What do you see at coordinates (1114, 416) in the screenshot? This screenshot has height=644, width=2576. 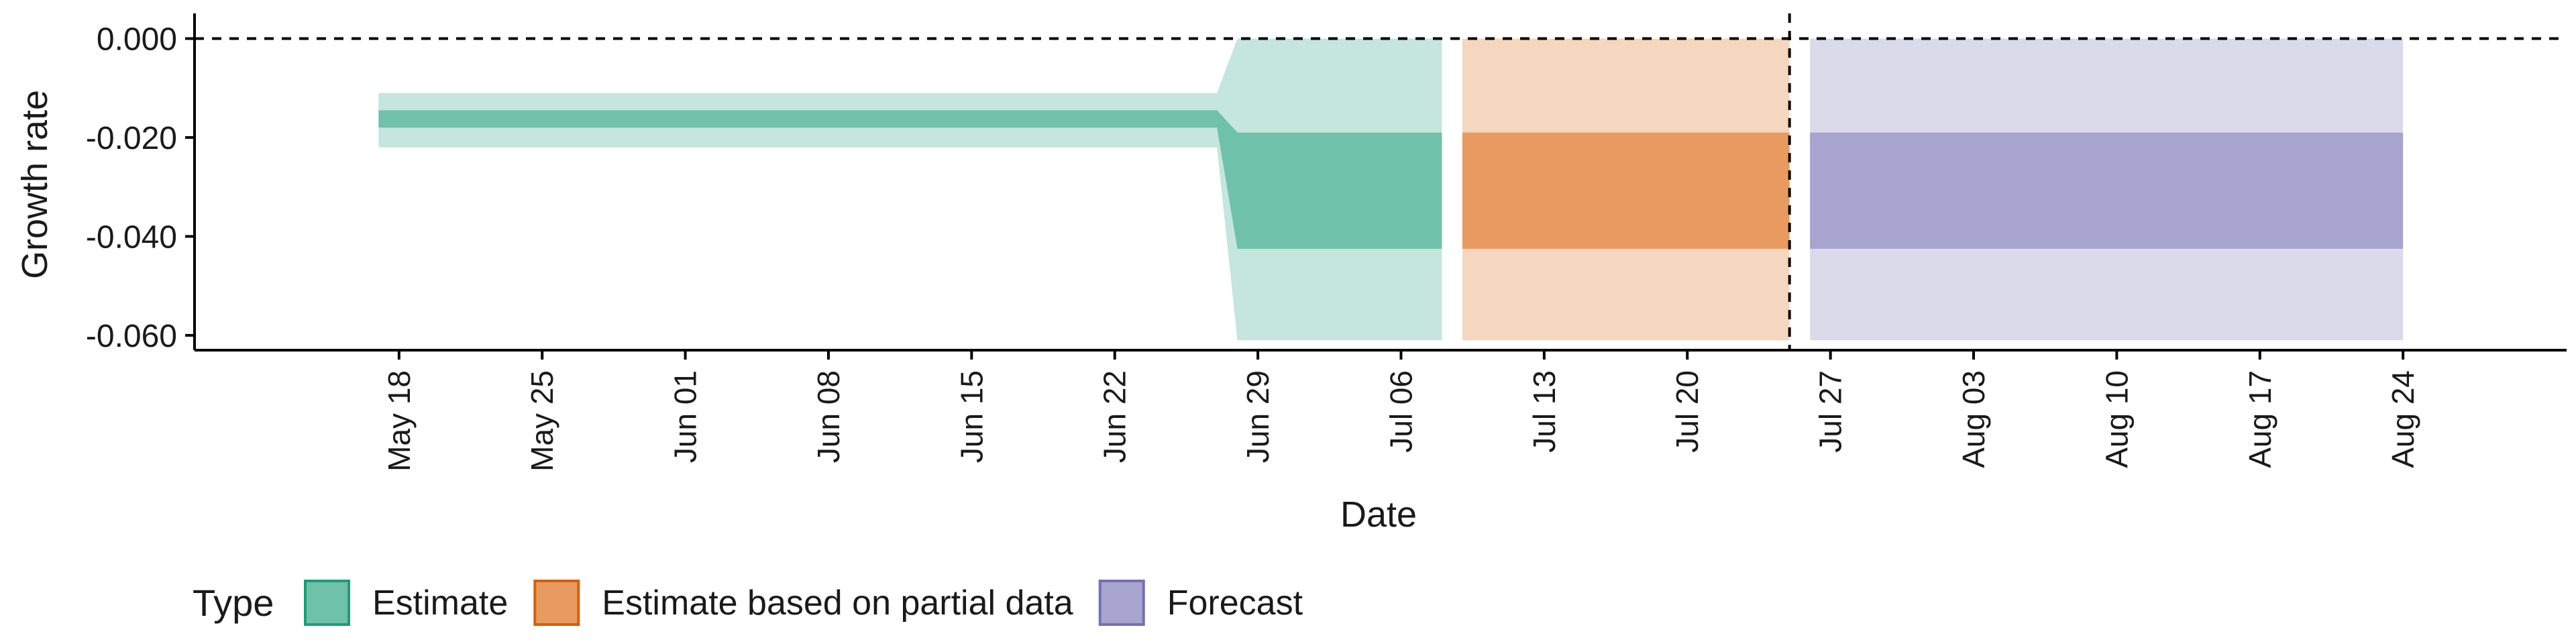 I see `x-tick-label-5: Jun 22` at bounding box center [1114, 416].